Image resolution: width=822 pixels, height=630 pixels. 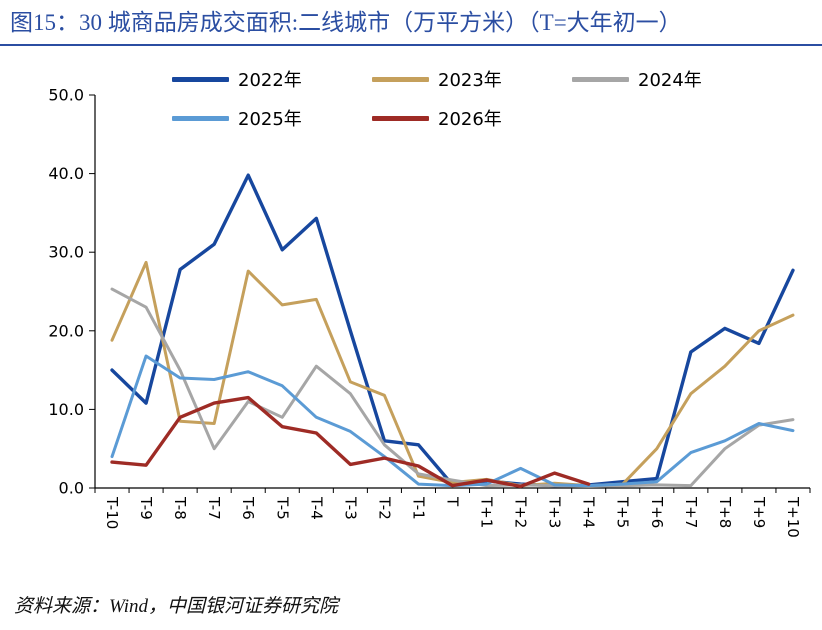 What do you see at coordinates (453, 501) in the screenshot?
I see `x-tick-label: T` at bounding box center [453, 501].